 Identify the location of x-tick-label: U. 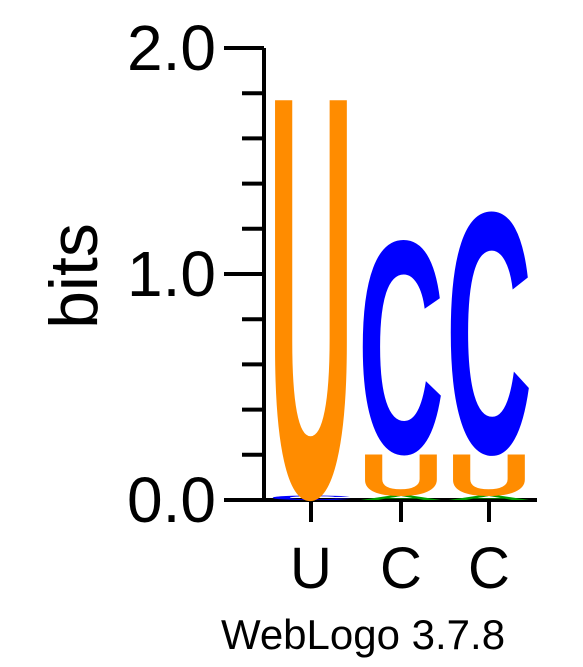
(311, 568).